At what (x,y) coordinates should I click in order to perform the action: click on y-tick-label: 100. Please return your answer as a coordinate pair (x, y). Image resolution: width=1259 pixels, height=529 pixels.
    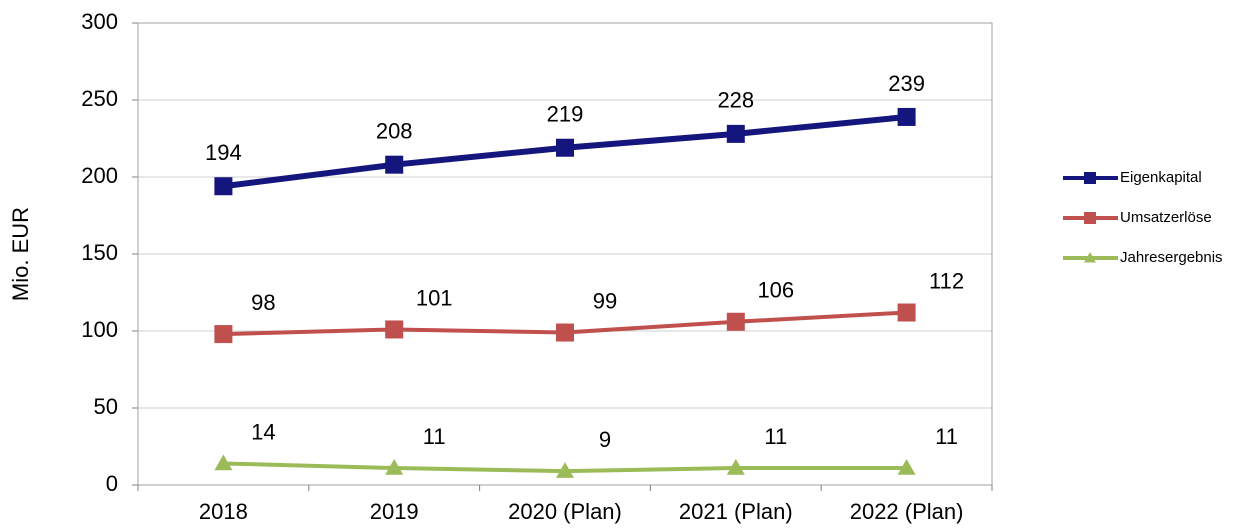
    Looking at the image, I should click on (99, 329).